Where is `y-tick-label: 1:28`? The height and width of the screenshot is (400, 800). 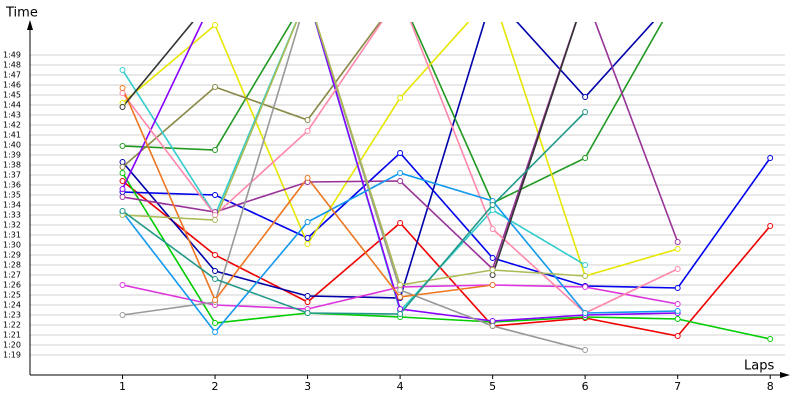
y-tick-label: 1:28 is located at coordinates (12, 265).